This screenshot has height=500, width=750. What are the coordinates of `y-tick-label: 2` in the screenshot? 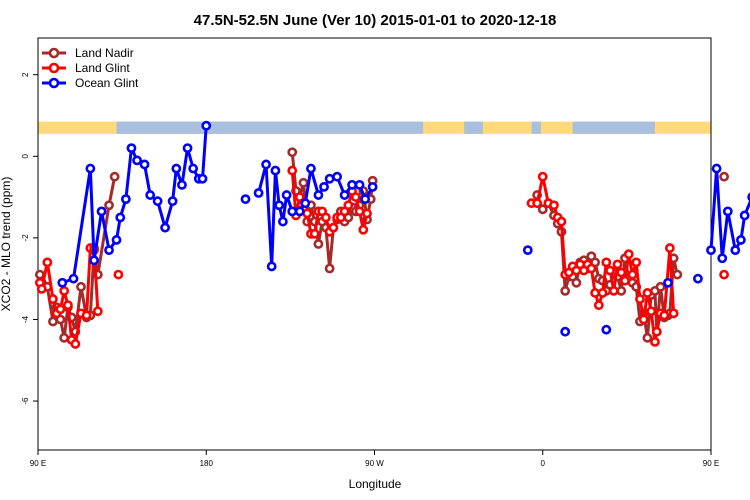 It's located at (25, 74).